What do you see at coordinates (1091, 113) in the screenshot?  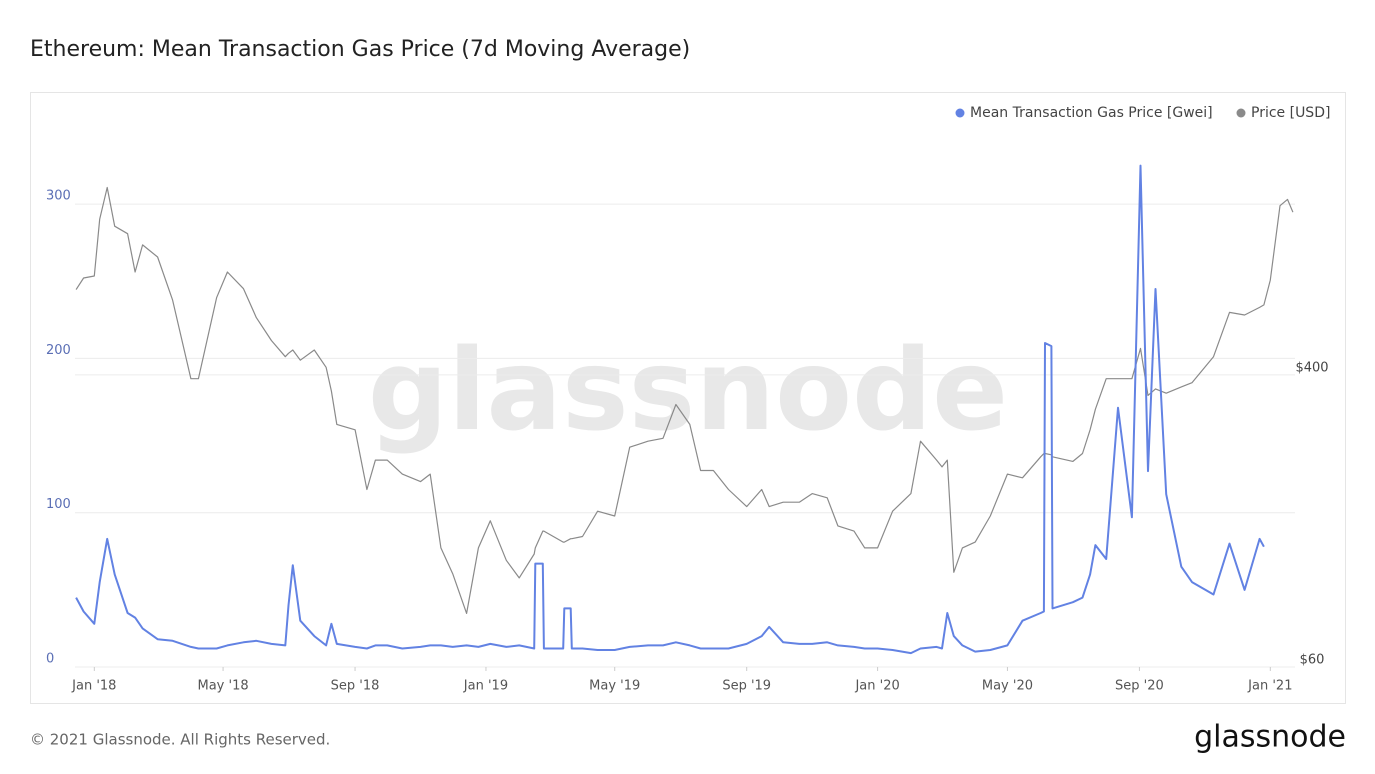 I see `legend-label: Mean Transaction Gas Price [Gwei]` at bounding box center [1091, 113].